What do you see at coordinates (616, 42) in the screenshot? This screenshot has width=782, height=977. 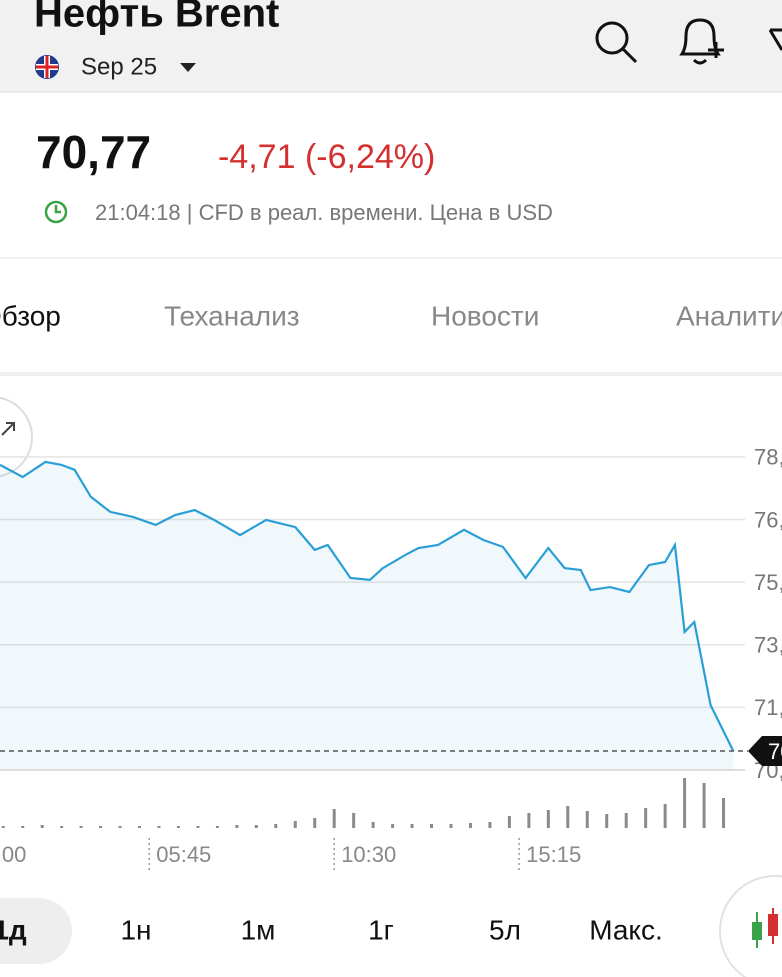 I see `search-icon` at bounding box center [616, 42].